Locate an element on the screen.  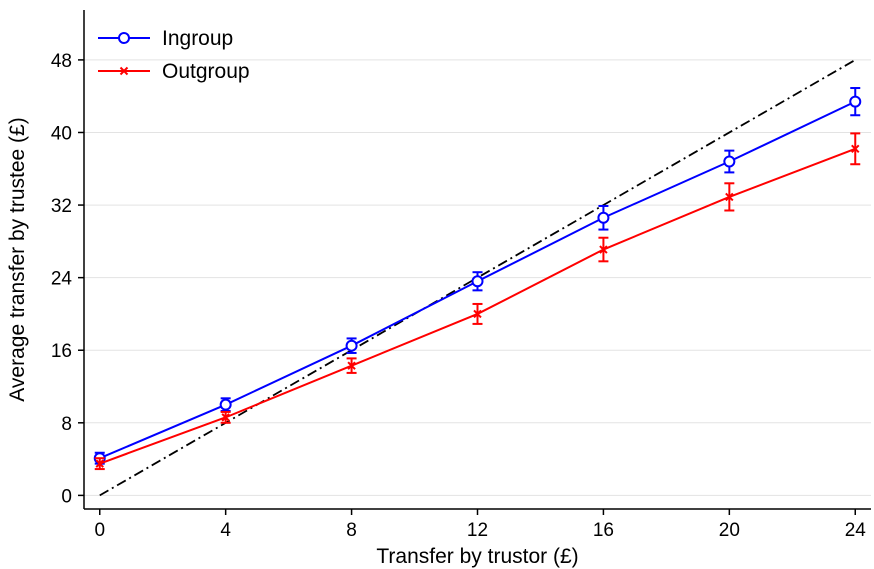
x-tick-label-24: 24 is located at coordinates (856, 530).